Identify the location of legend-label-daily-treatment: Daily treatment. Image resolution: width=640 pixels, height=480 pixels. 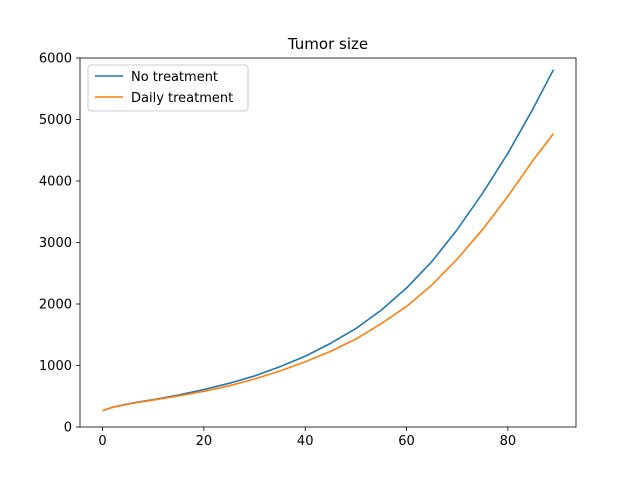
(182, 98).